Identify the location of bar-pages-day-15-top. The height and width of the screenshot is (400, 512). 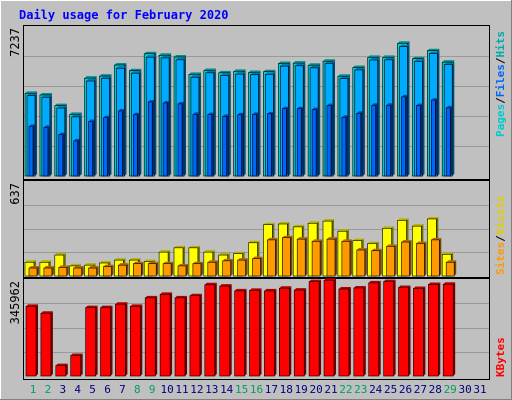
(240, 113).